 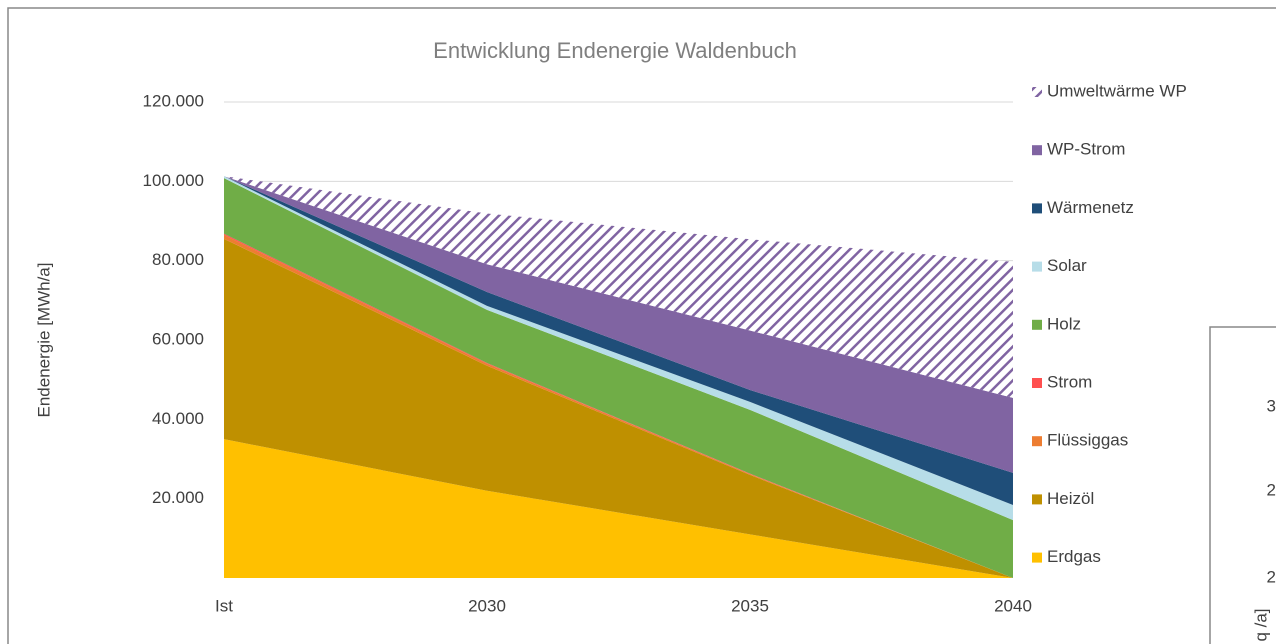 I want to click on legend-label: Wärmenetz, so click(x=1090, y=207).